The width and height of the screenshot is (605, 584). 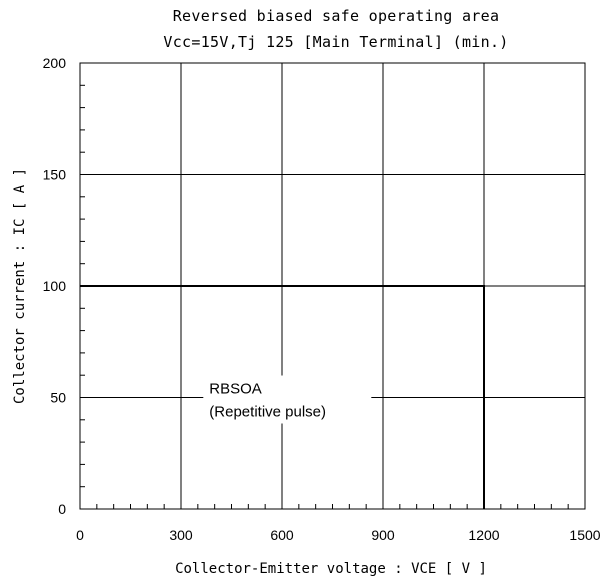 What do you see at coordinates (267, 412) in the screenshot?
I see `annotation-line2: (Repetitive pulse)` at bounding box center [267, 412].